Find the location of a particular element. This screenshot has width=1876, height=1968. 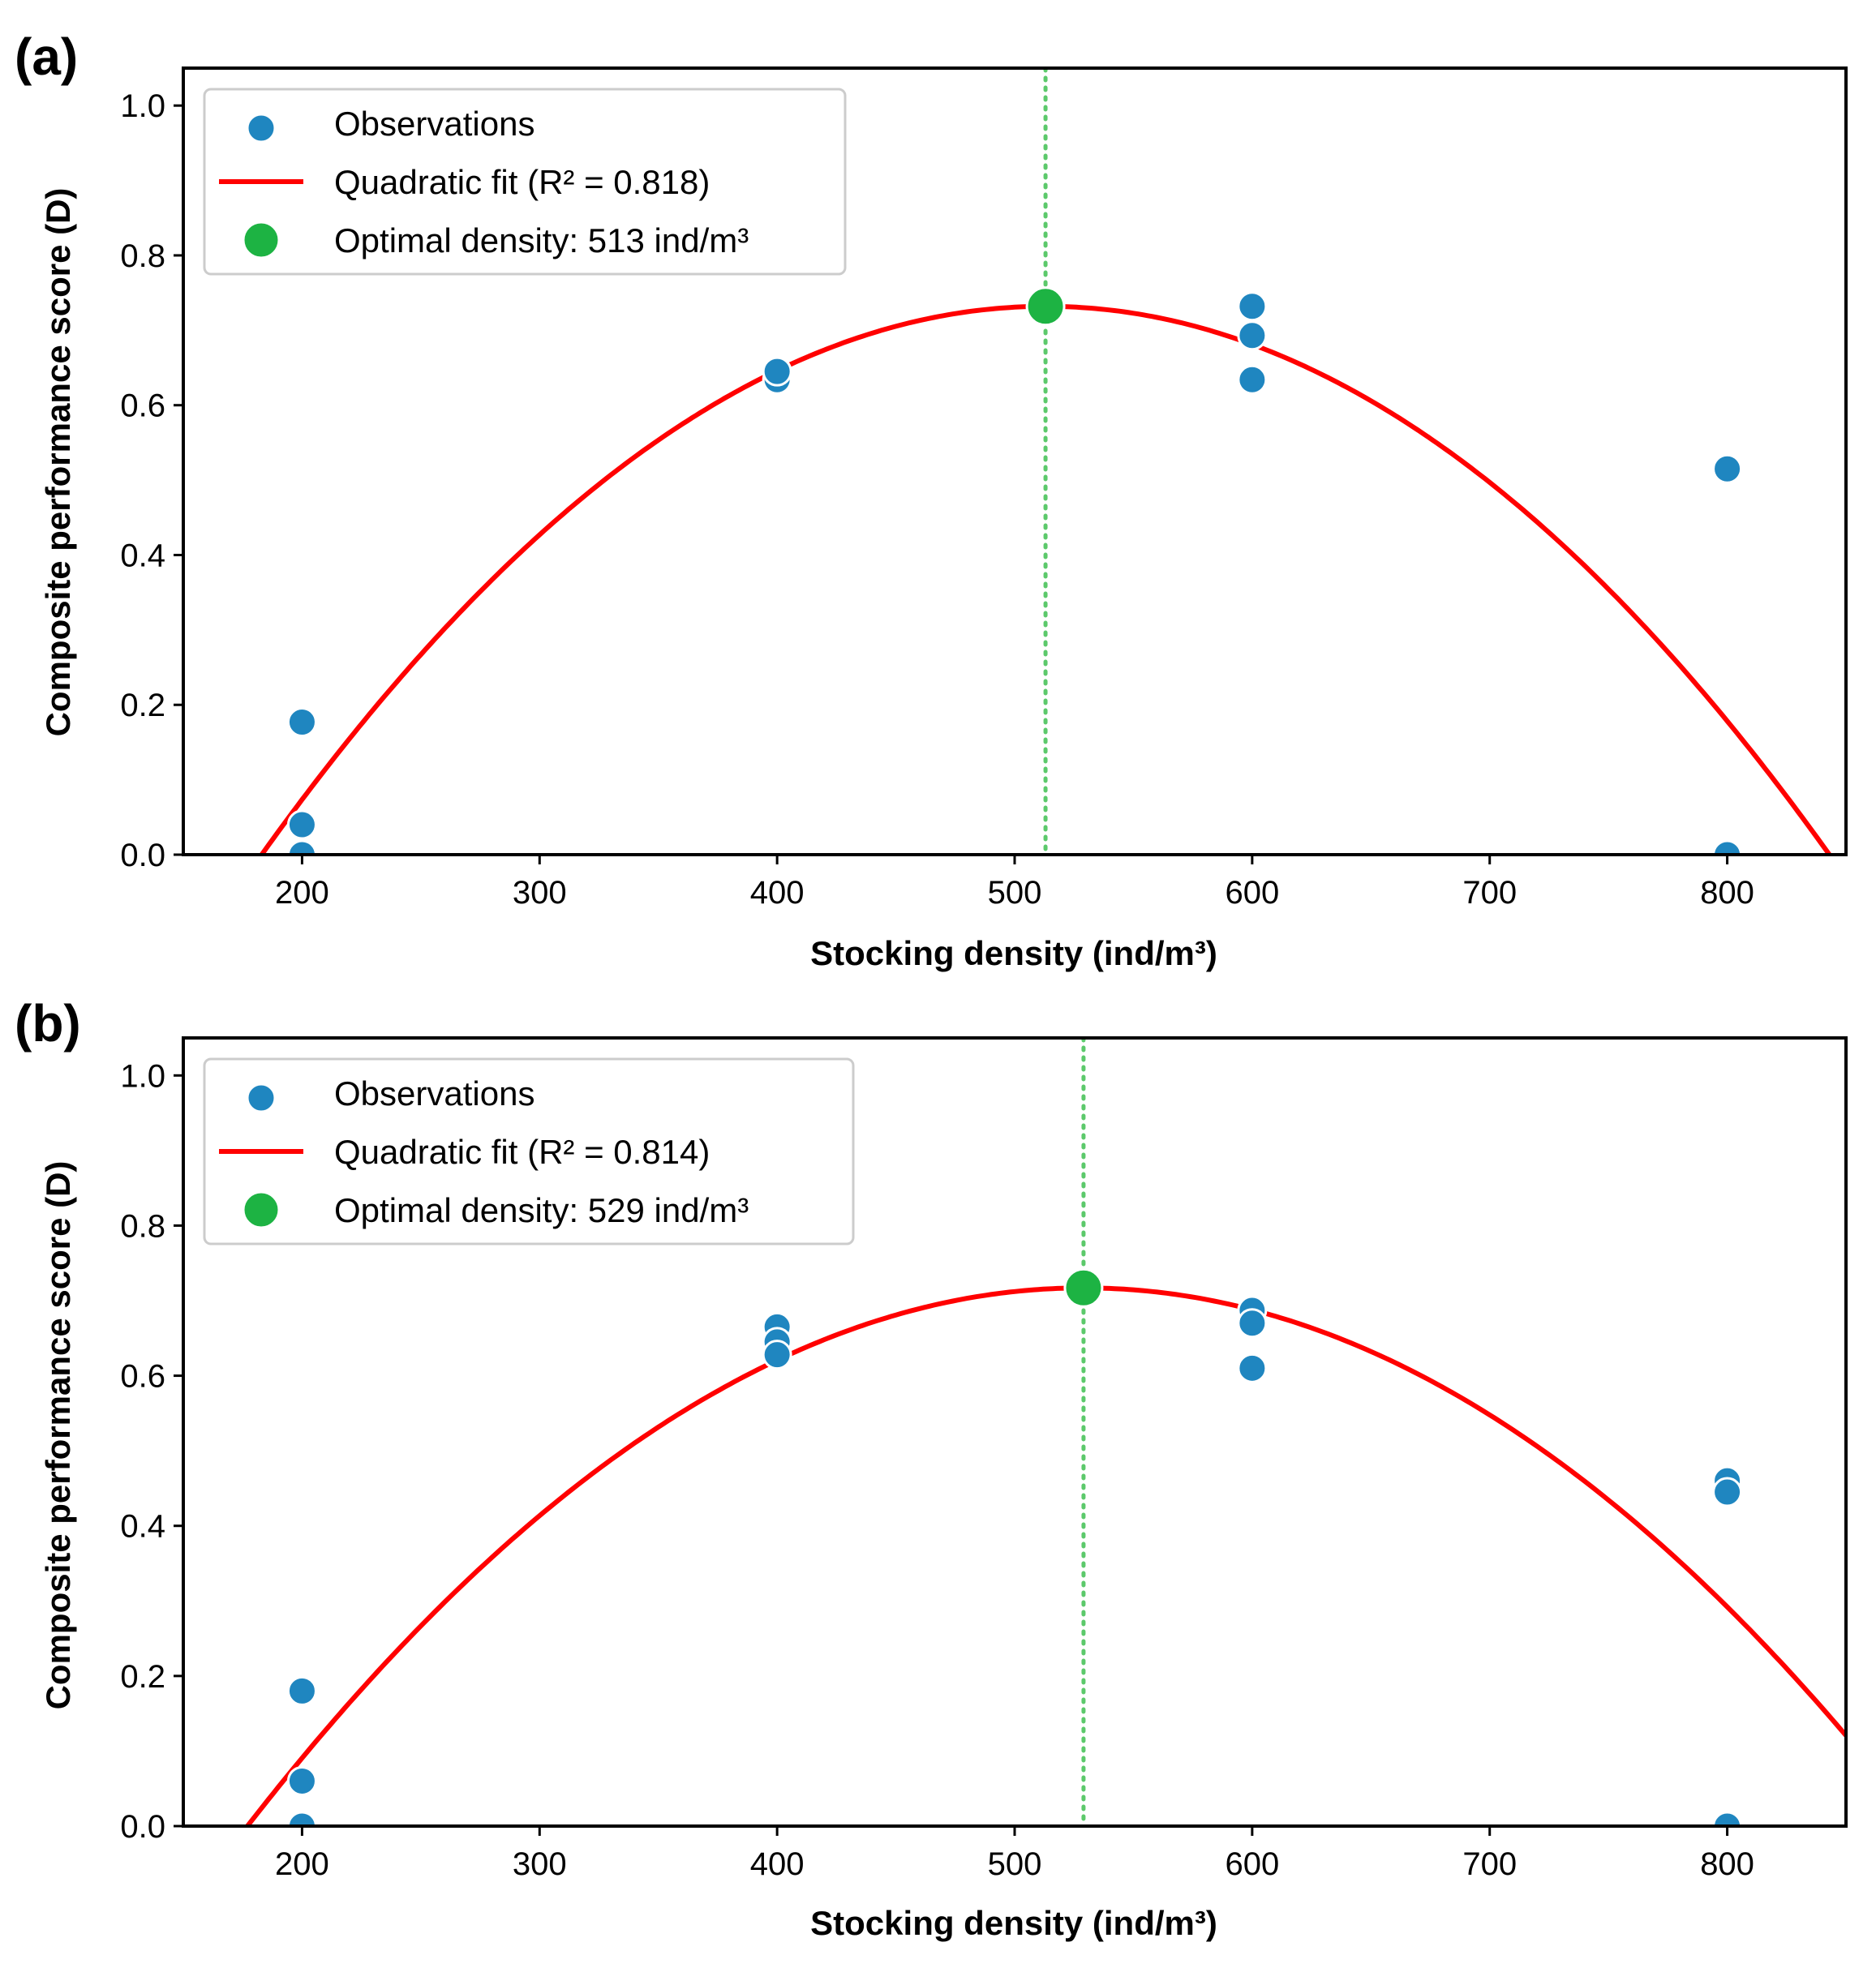

y-tick-label-b: 0.6 is located at coordinates (142, 1377).